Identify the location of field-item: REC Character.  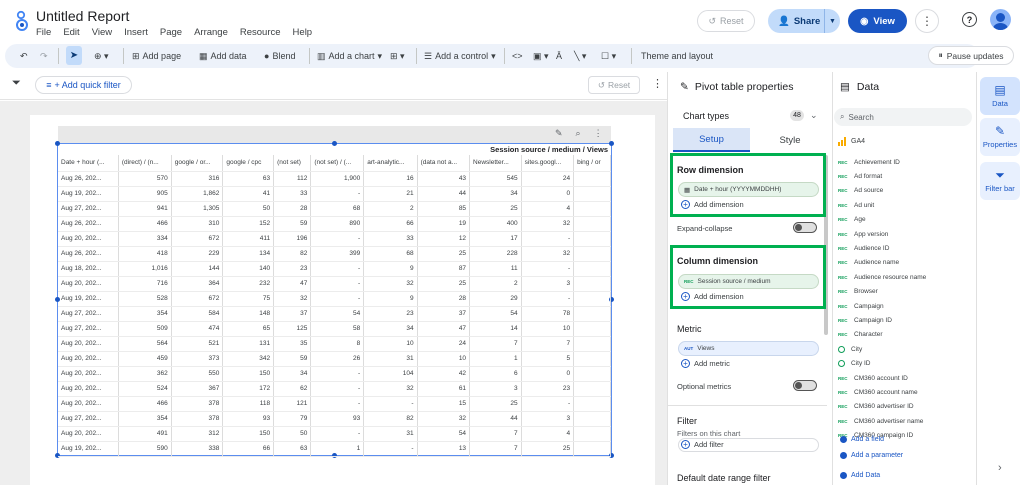
(905, 335).